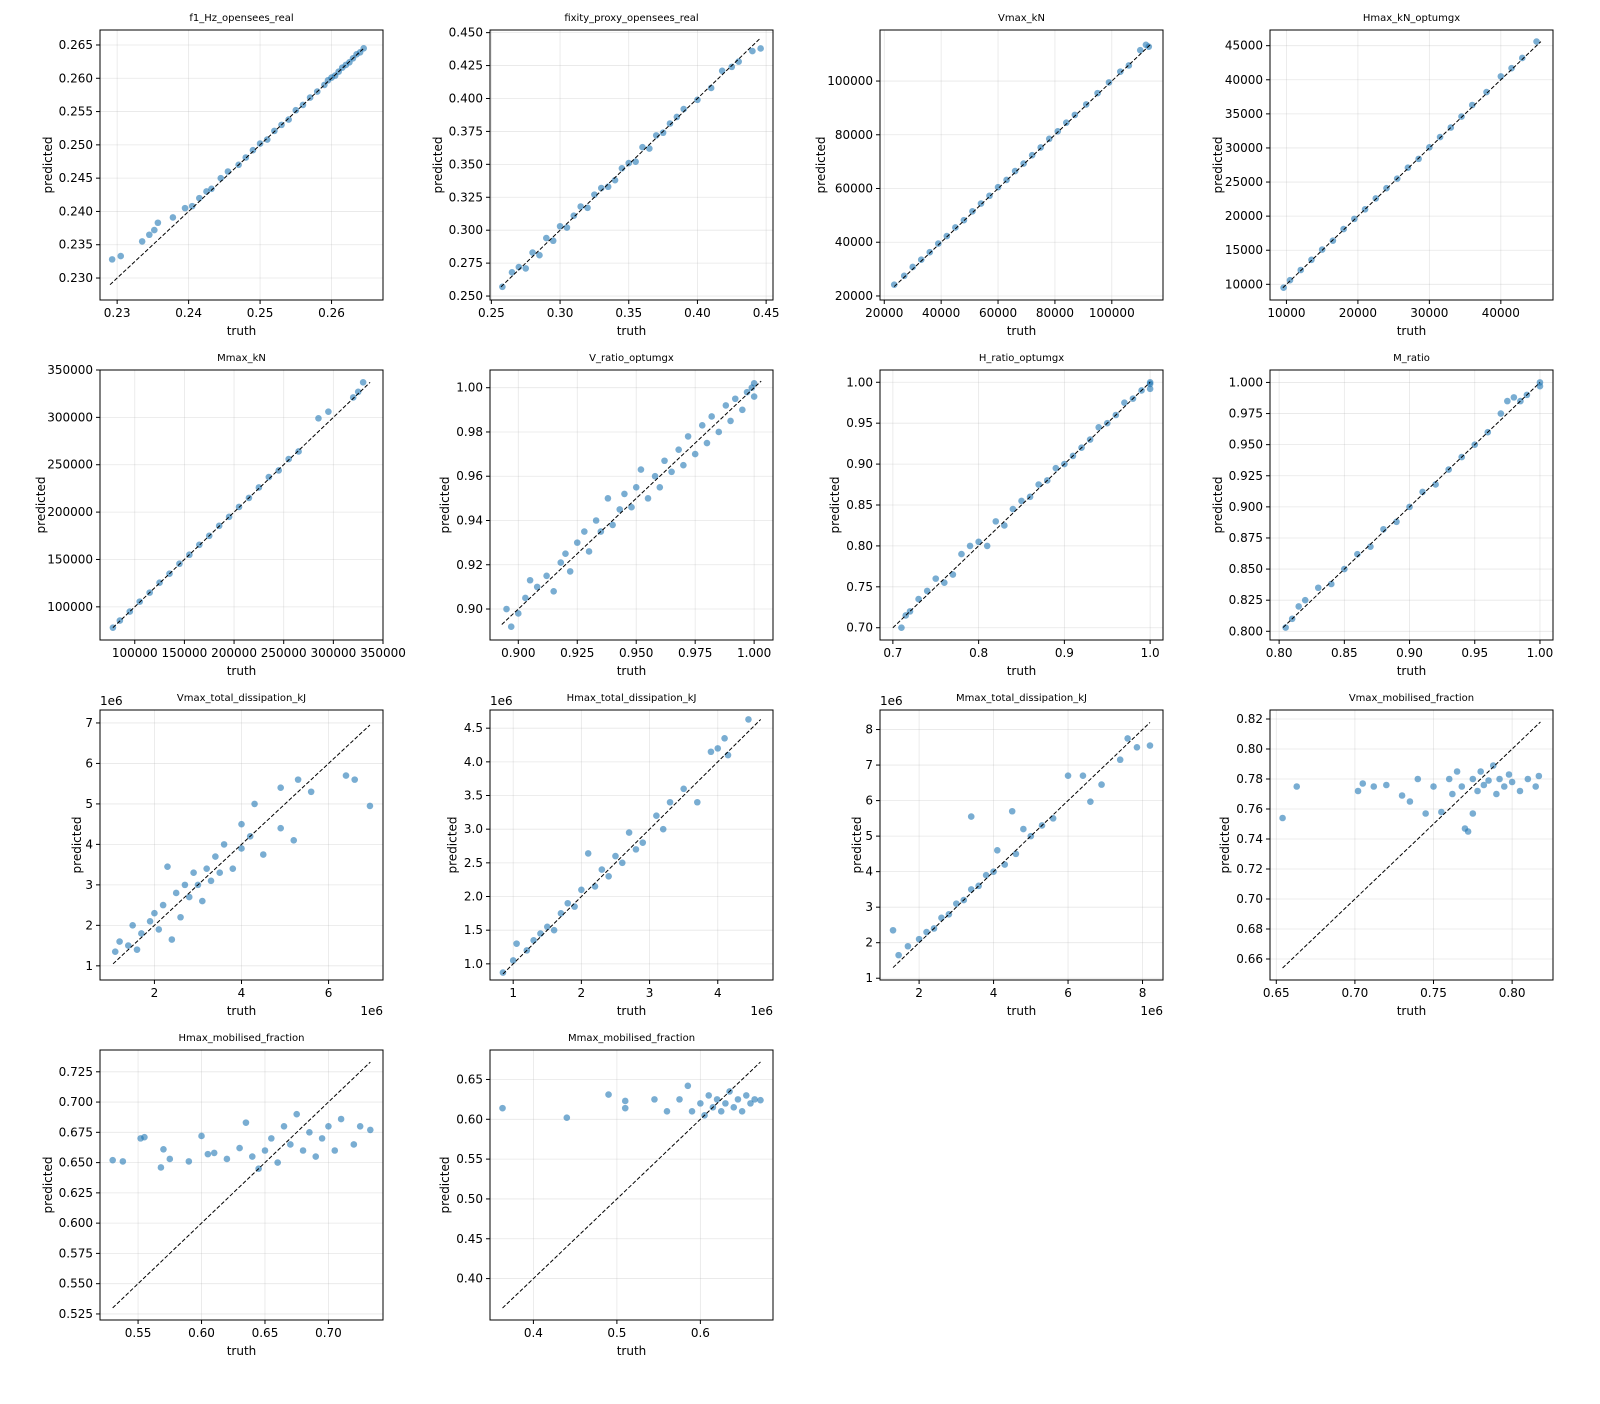  I want to click on subplot-title: H_ratio_optumgx, so click(1021, 358).